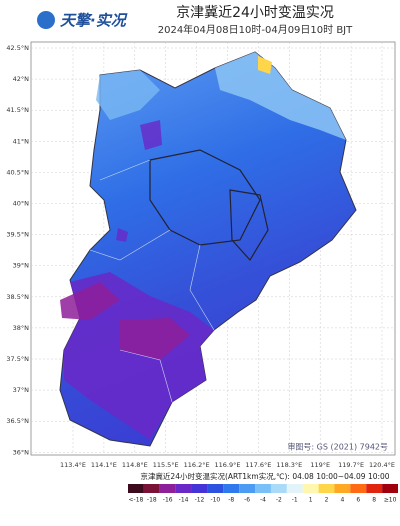 The width and height of the screenshot is (400, 526). Describe the element at coordinates (17, 48) in the screenshot. I see `lat-label: 42.5°N` at that location.